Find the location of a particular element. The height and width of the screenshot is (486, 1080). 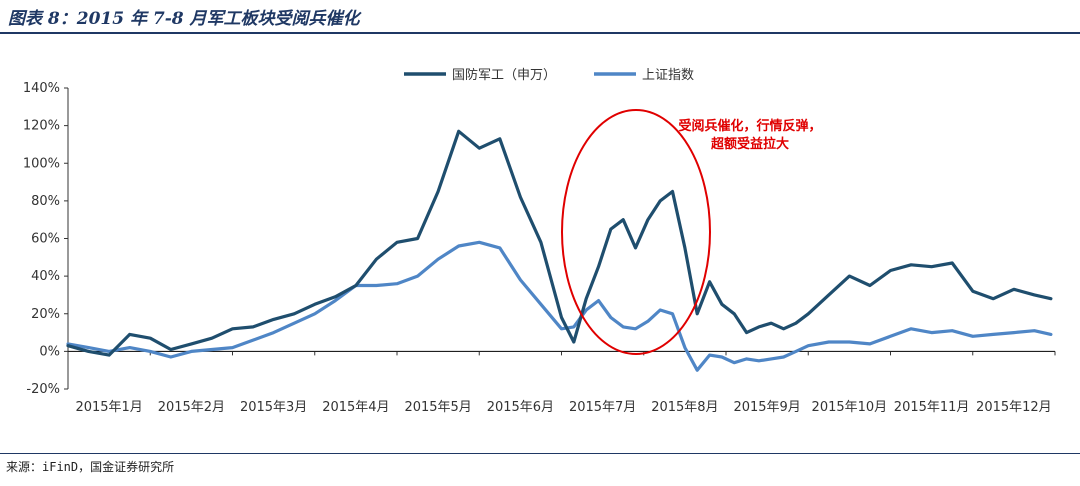

y-tick-label: 120% is located at coordinates (41, 126).